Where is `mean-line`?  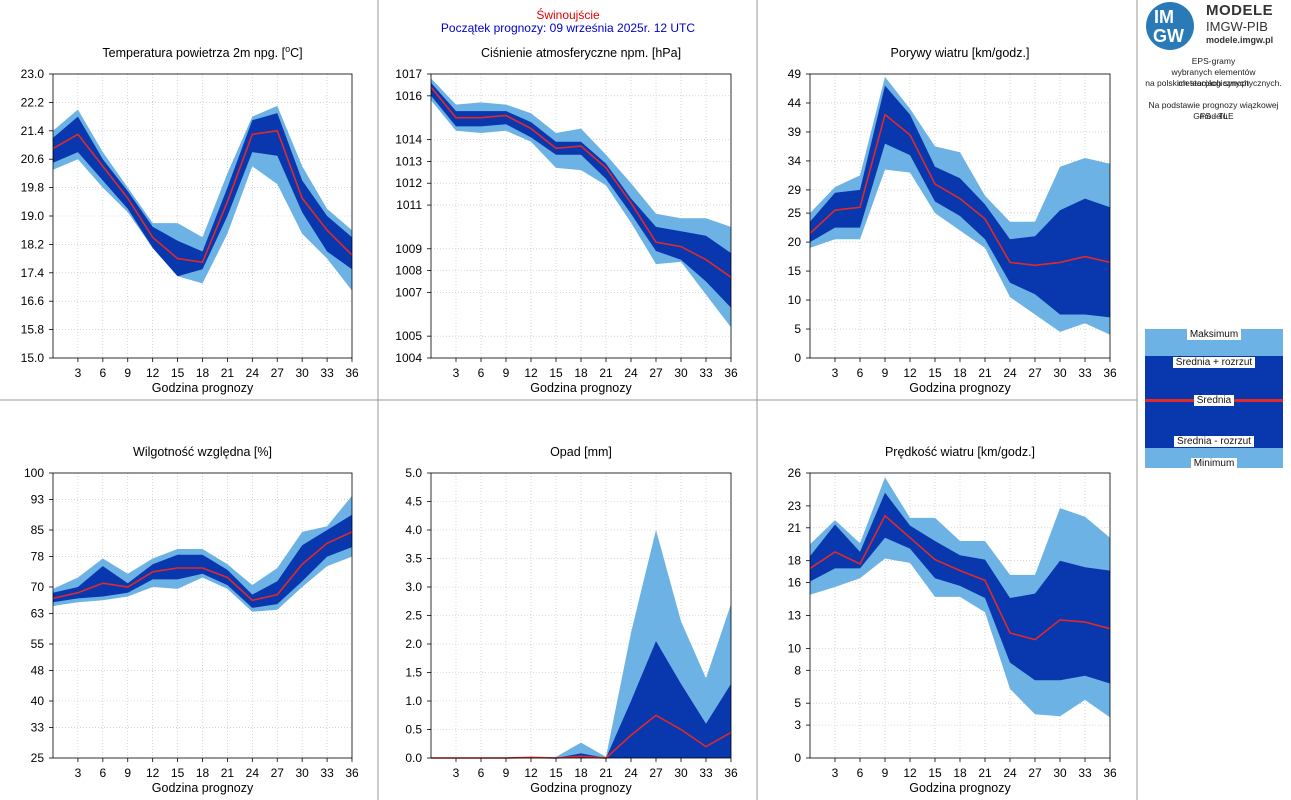
mean-line is located at coordinates (581, 182).